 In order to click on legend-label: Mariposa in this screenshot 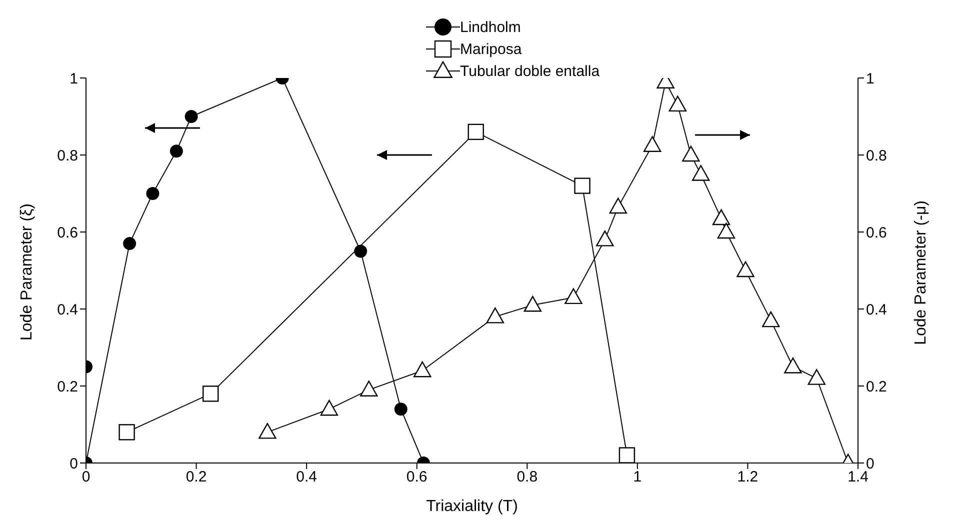, I will do `click(491, 49)`.